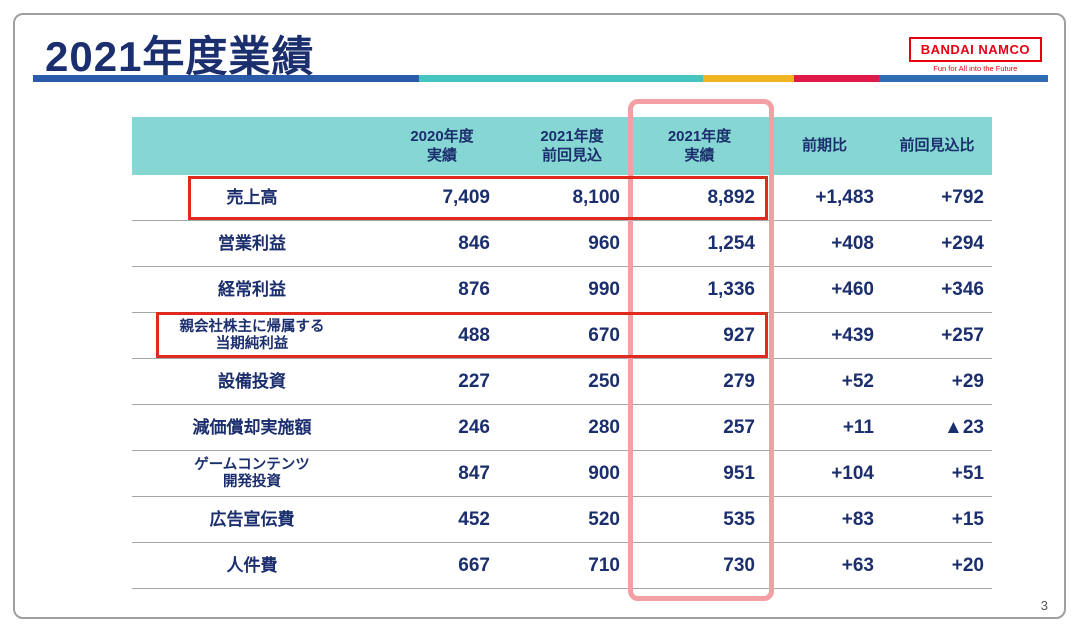 The height and width of the screenshot is (632, 1080). I want to click on cell-yoy: +1,483, so click(844, 197).